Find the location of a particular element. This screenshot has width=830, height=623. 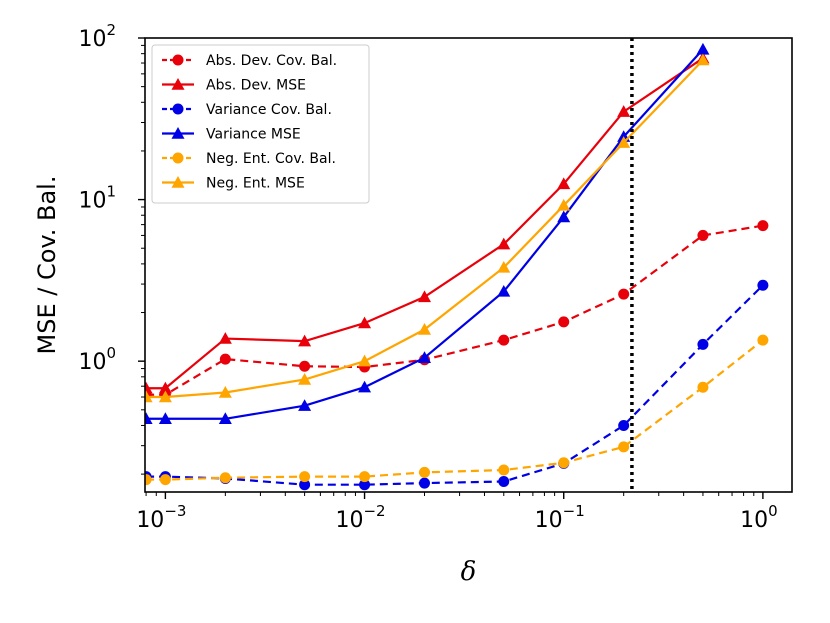

y-tick-label: 10² is located at coordinates (97, 36).